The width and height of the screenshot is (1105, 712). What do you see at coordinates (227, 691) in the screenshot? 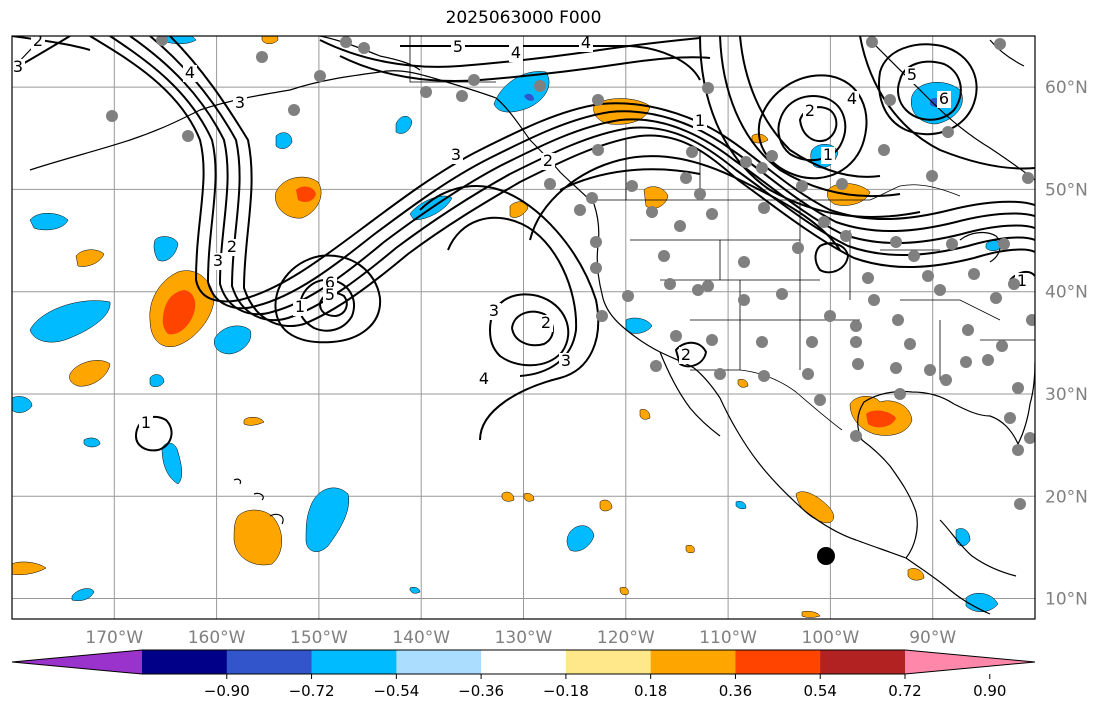
I see `colorbar-tick-label: −0.90` at bounding box center [227, 691].